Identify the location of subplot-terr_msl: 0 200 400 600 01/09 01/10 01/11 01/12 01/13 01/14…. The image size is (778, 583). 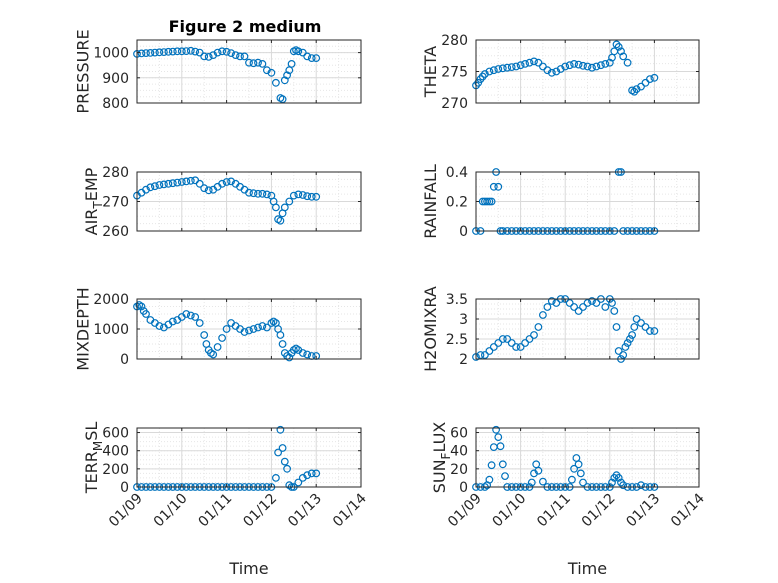
(226, 500).